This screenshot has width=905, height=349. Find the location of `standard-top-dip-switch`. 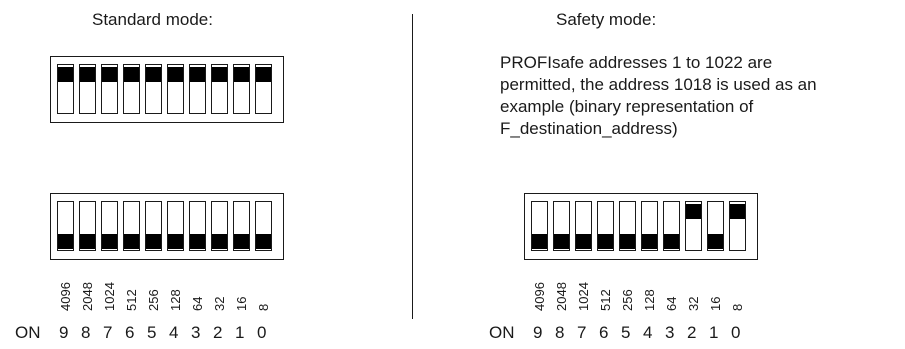

standard-top-dip-switch is located at coordinates (167, 89).